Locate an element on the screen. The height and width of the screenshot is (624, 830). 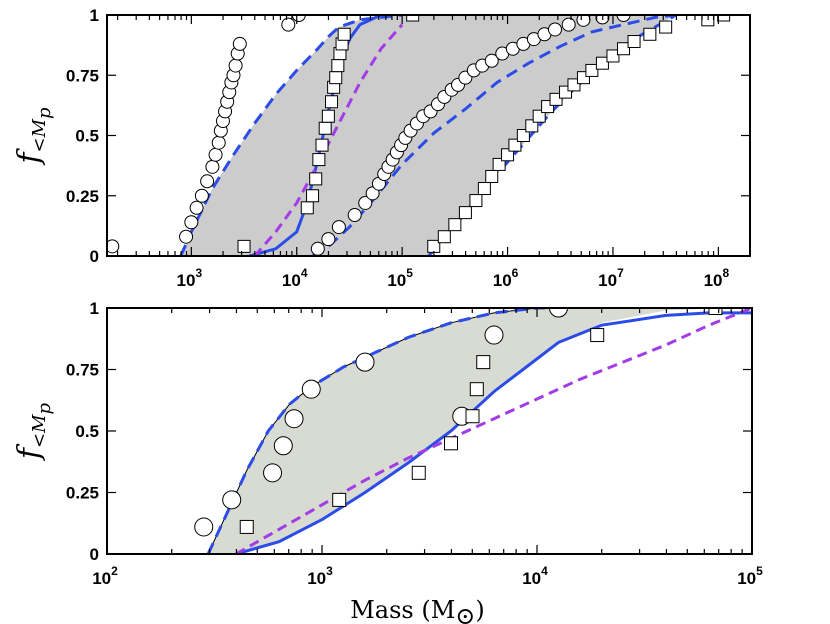
x-tick-label: 10⁷ is located at coordinates (611, 278).